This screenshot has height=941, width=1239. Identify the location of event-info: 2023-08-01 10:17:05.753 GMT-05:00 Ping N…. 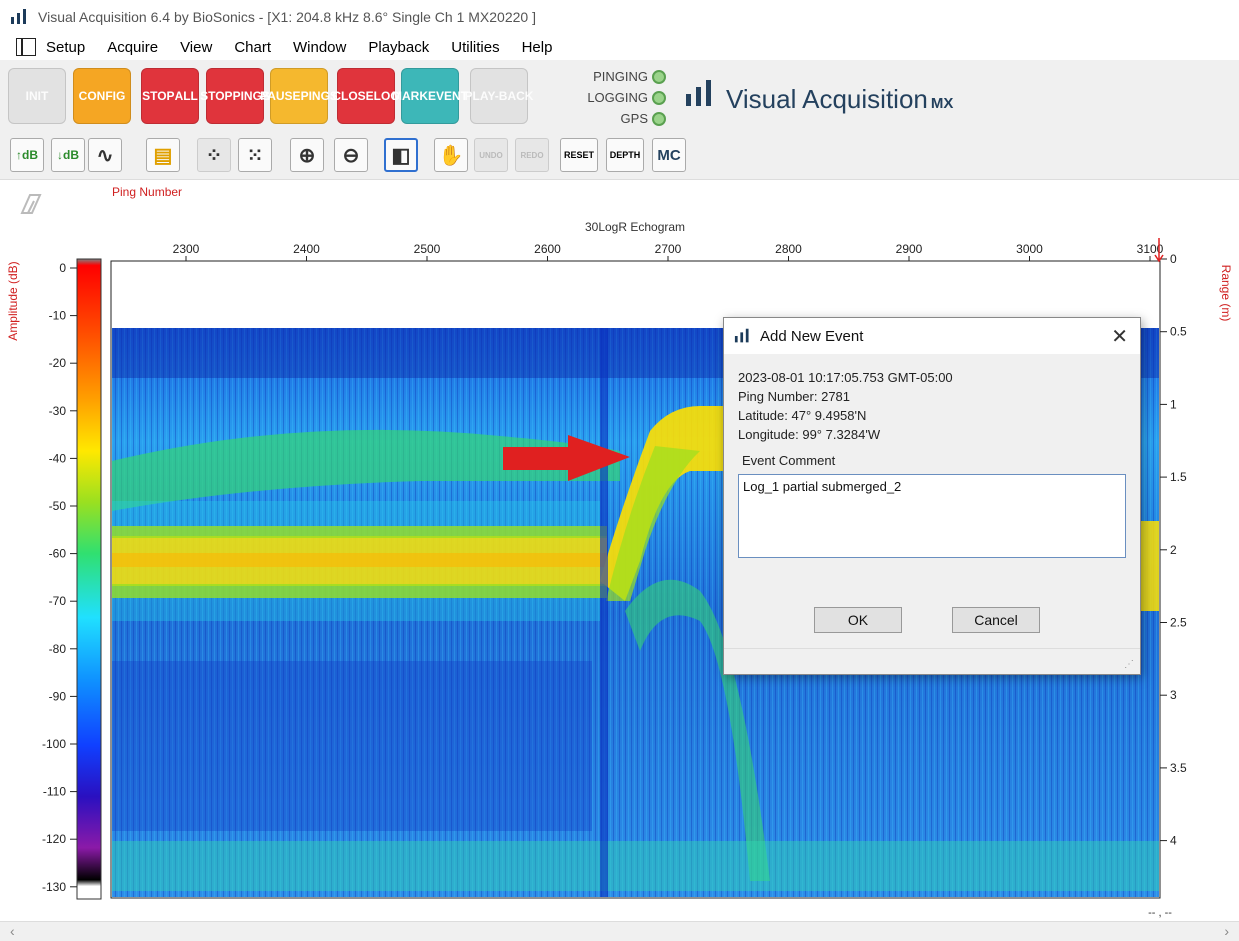
(845, 406).